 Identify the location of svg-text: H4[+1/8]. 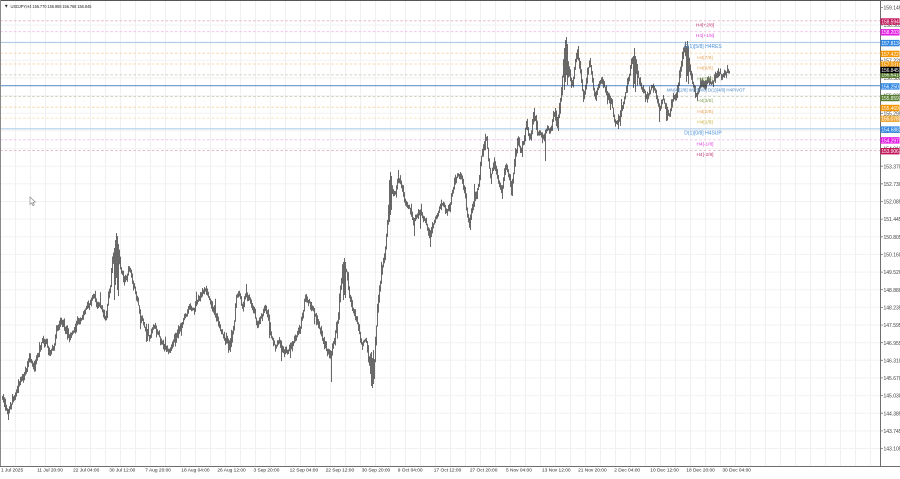
(705, 36).